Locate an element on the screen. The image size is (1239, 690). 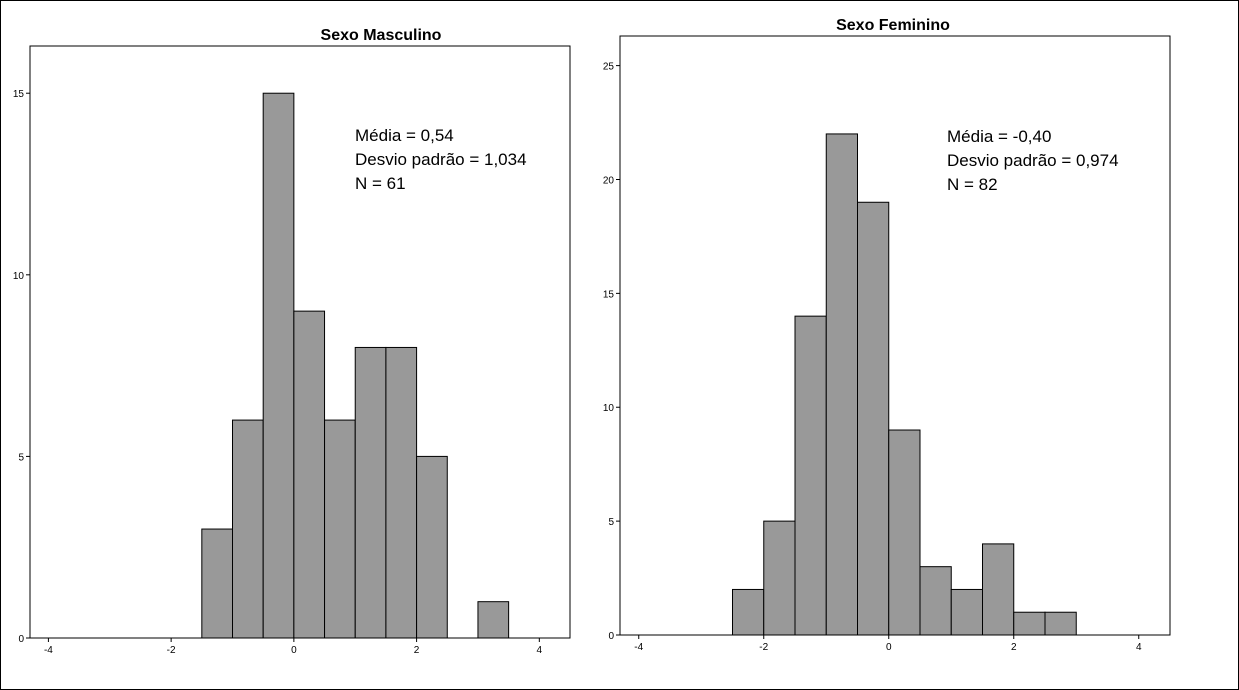
stat-sd-male: Desvio padrão = 1,034 is located at coordinates (441, 159).